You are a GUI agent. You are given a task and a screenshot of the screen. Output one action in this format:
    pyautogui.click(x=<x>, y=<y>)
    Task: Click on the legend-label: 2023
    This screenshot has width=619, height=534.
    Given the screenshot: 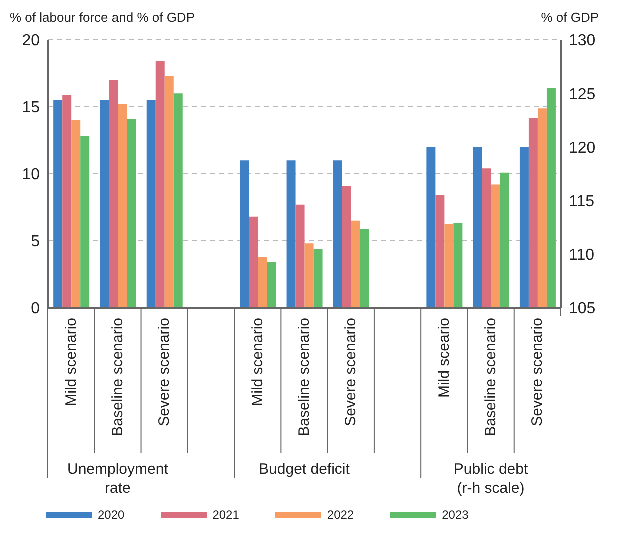 What is the action you would take?
    pyautogui.click(x=455, y=515)
    